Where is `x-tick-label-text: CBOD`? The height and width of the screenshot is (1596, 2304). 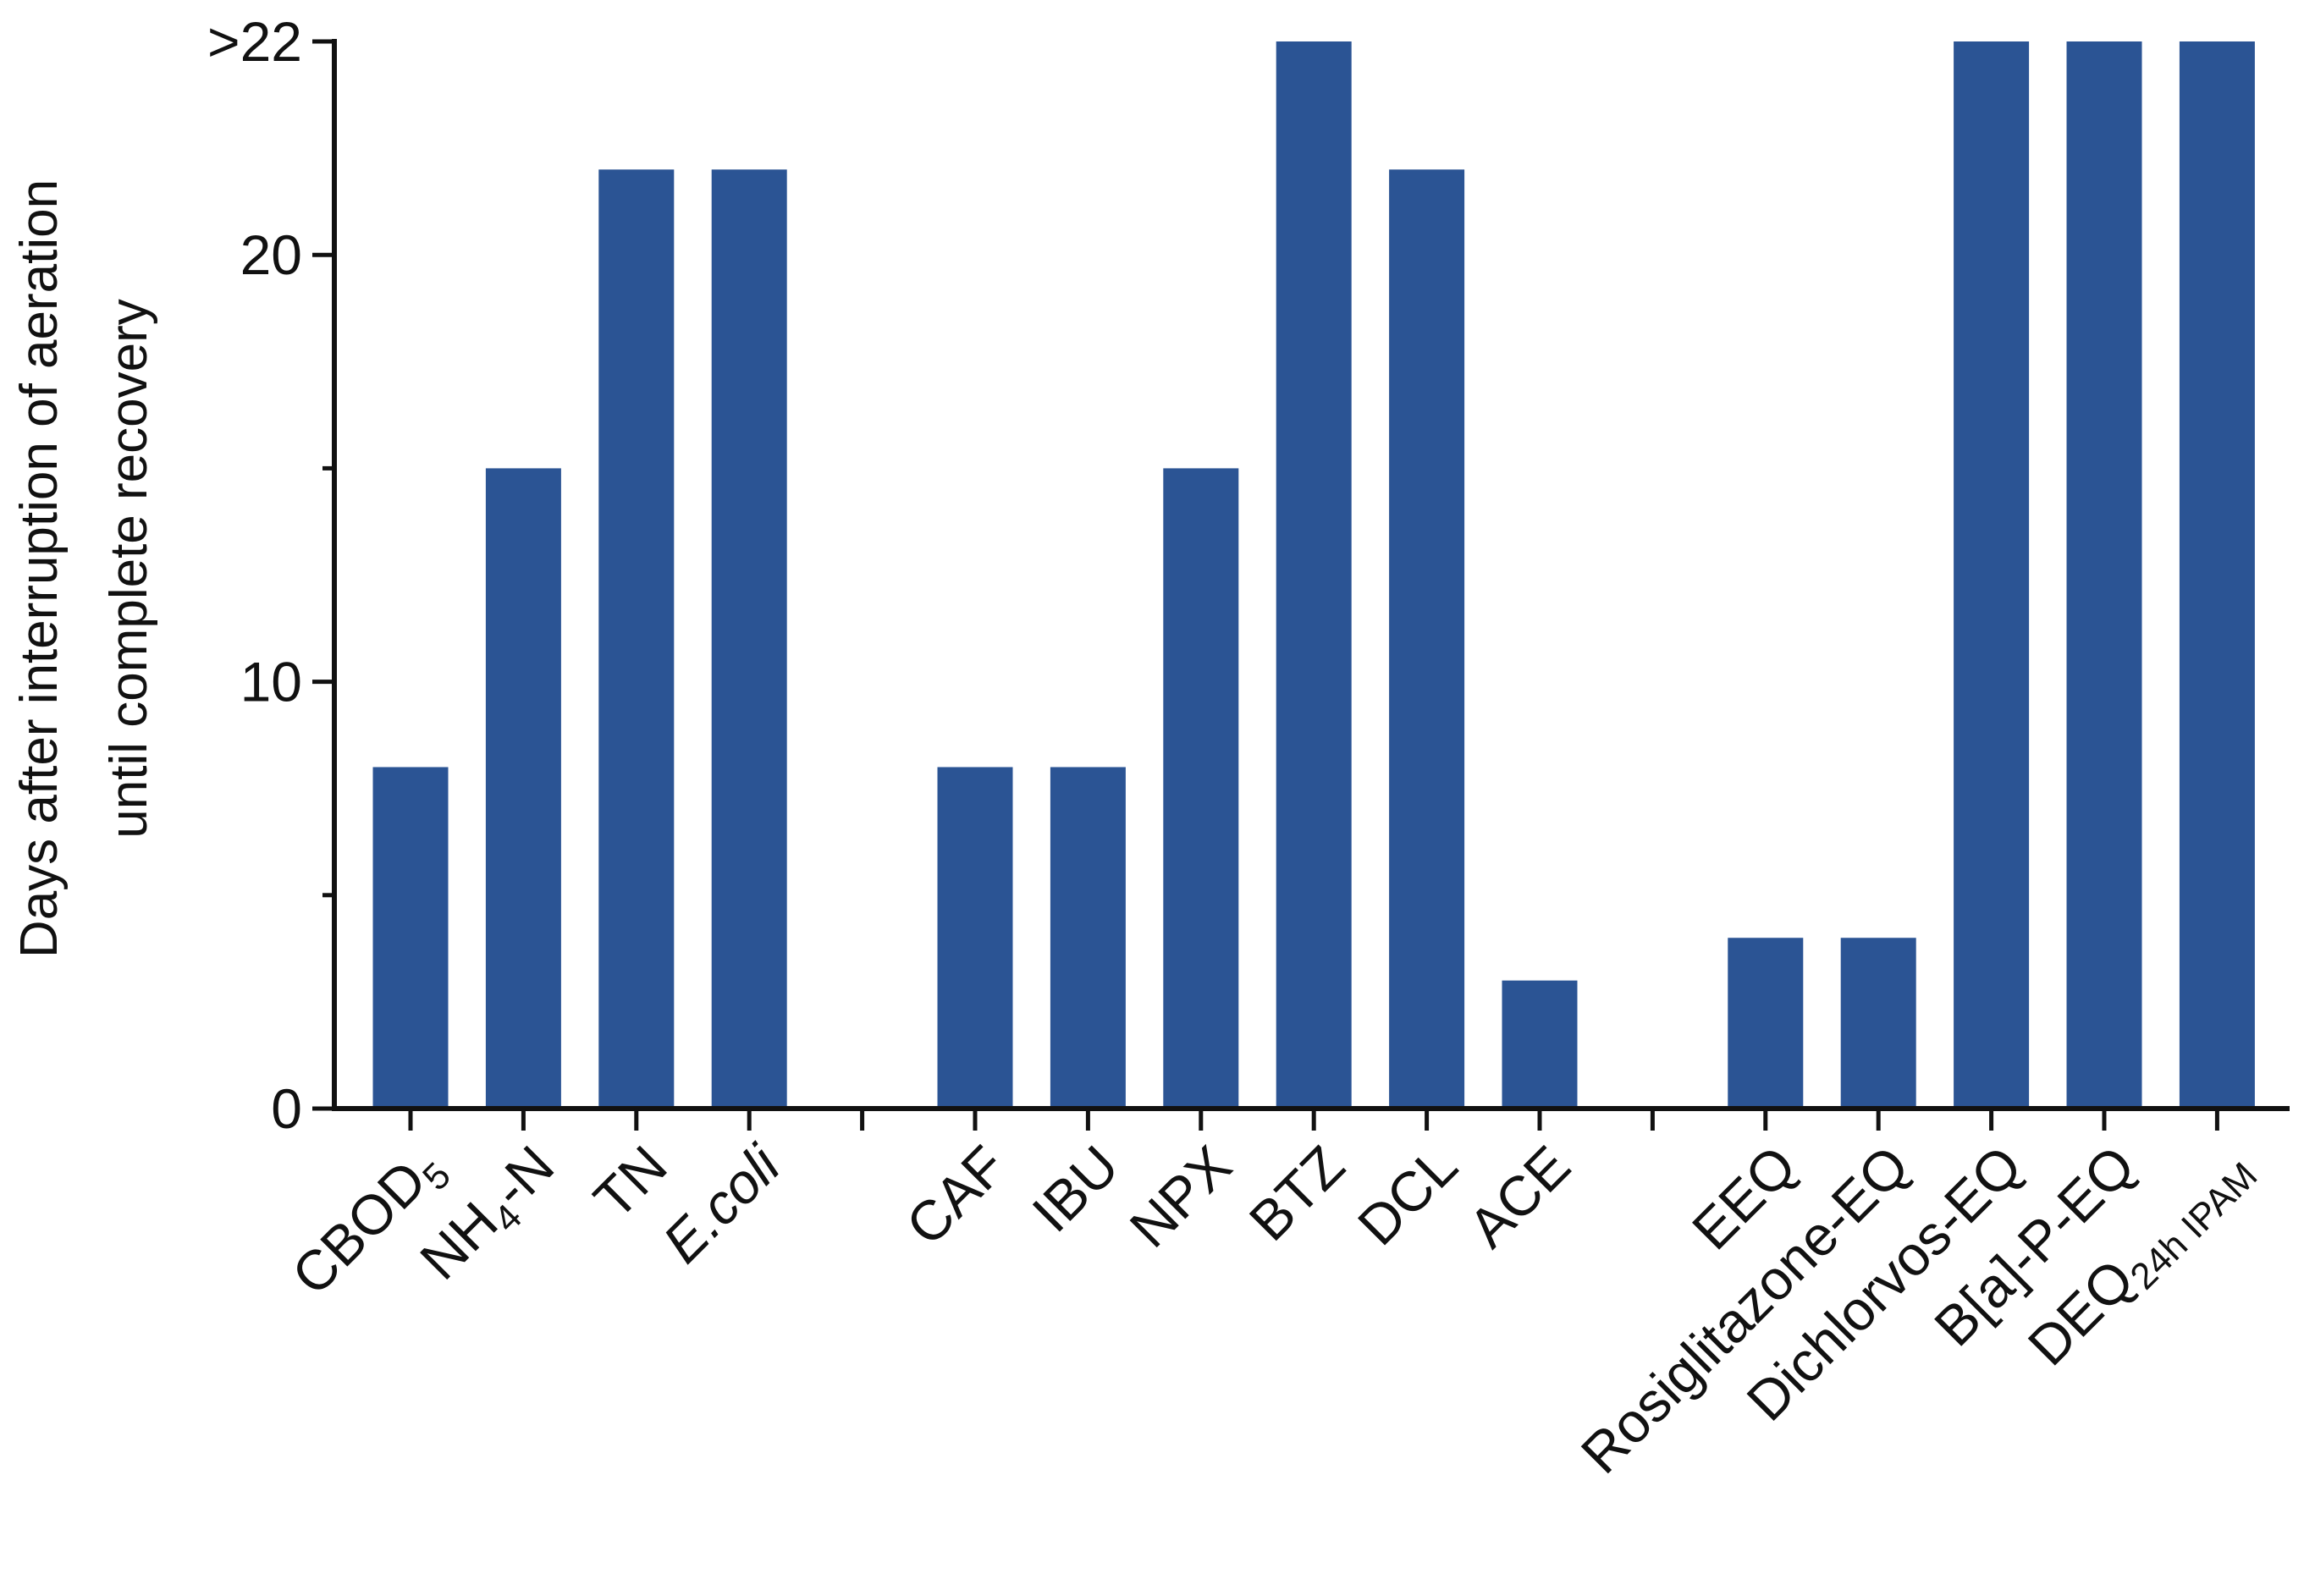
x-tick-label-text: CBOD is located at coordinates (358, 1227).